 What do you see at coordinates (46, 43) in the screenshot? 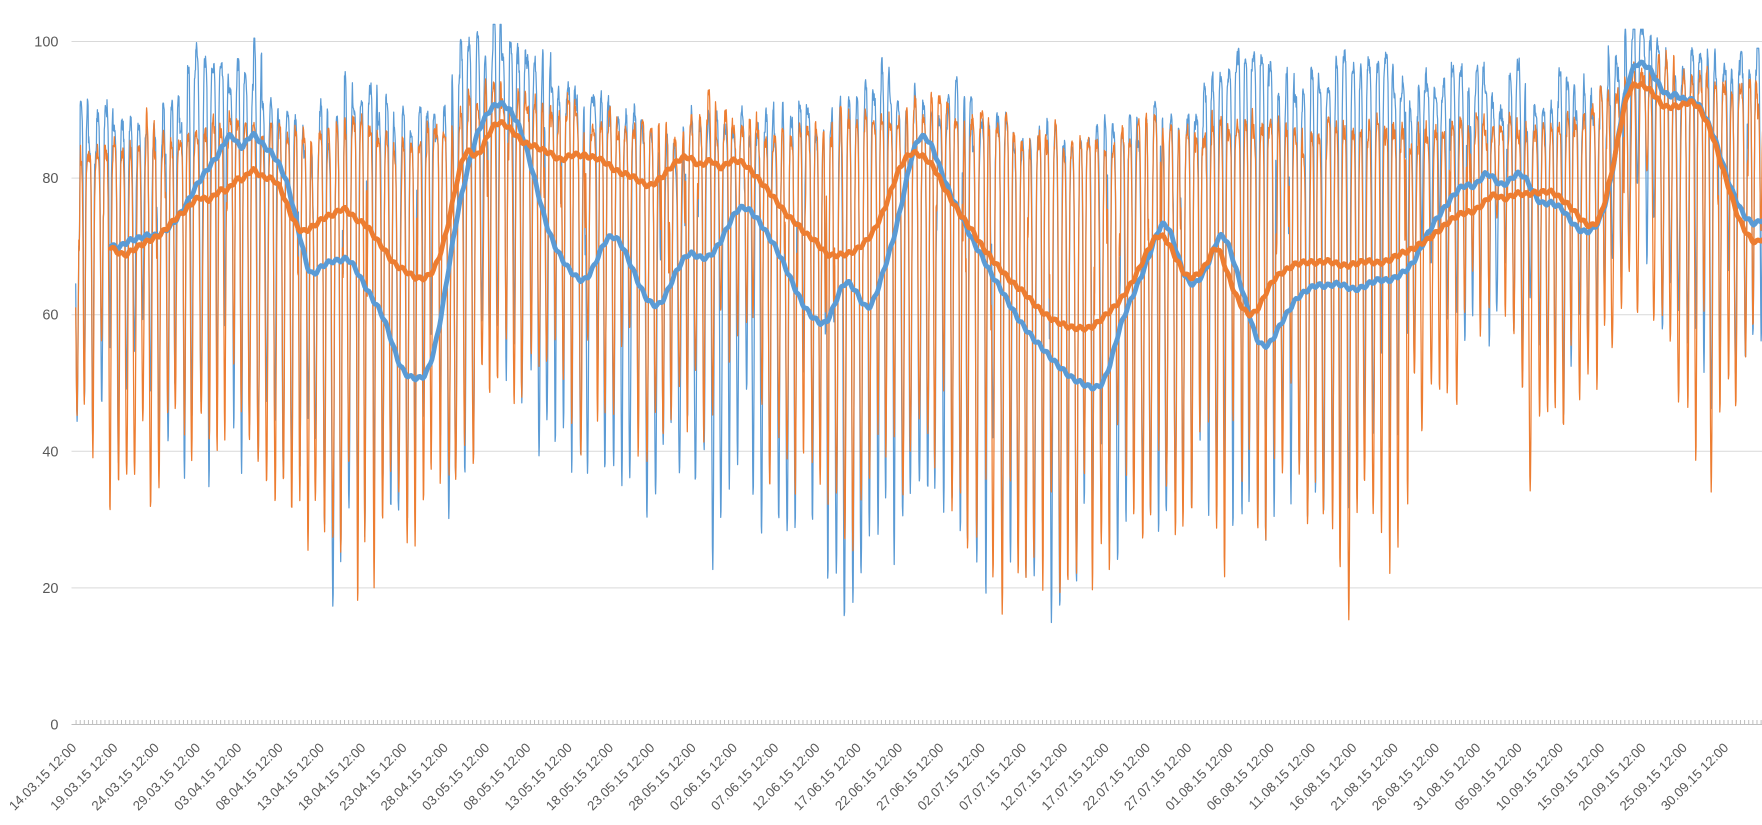
I see `svg-text: 100` at bounding box center [46, 43].